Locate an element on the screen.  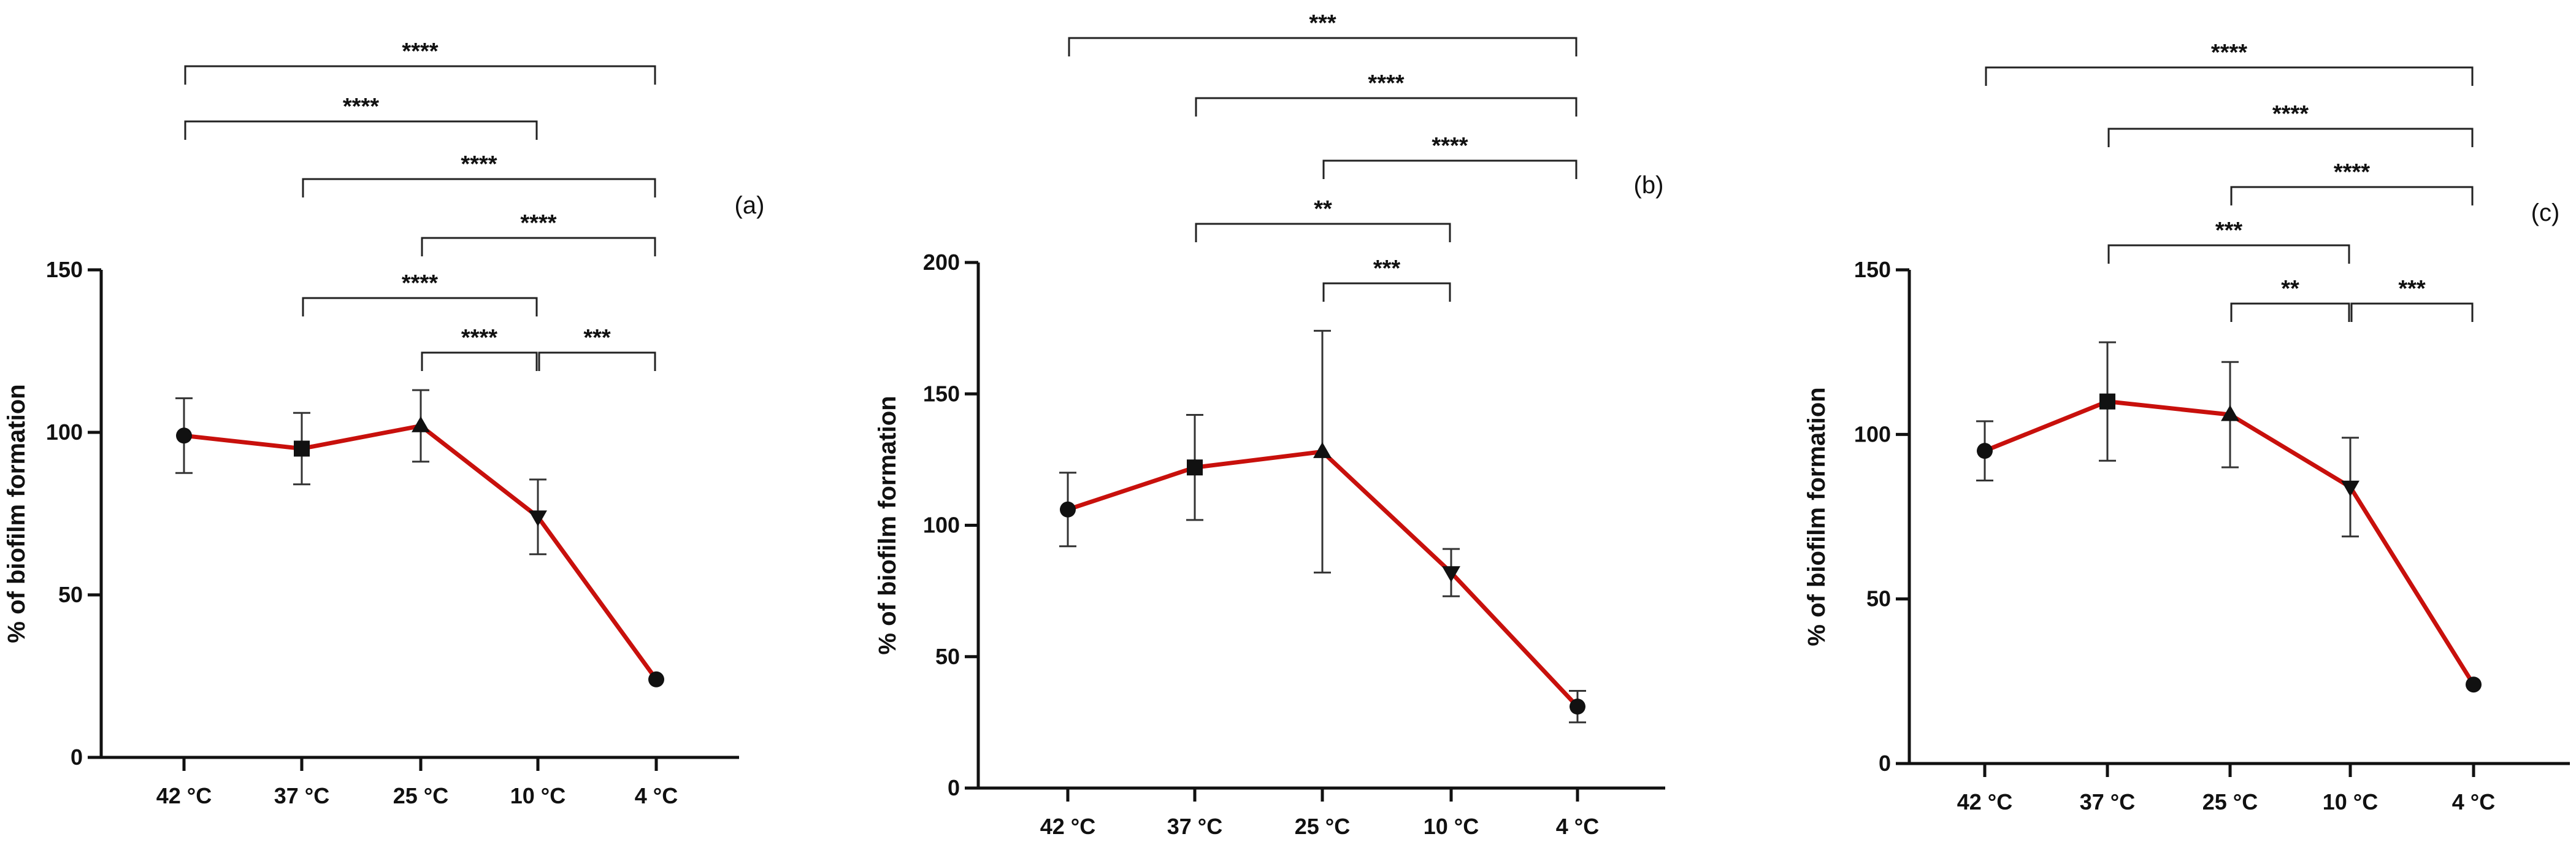
panel-label: (b) is located at coordinates (1649, 186).